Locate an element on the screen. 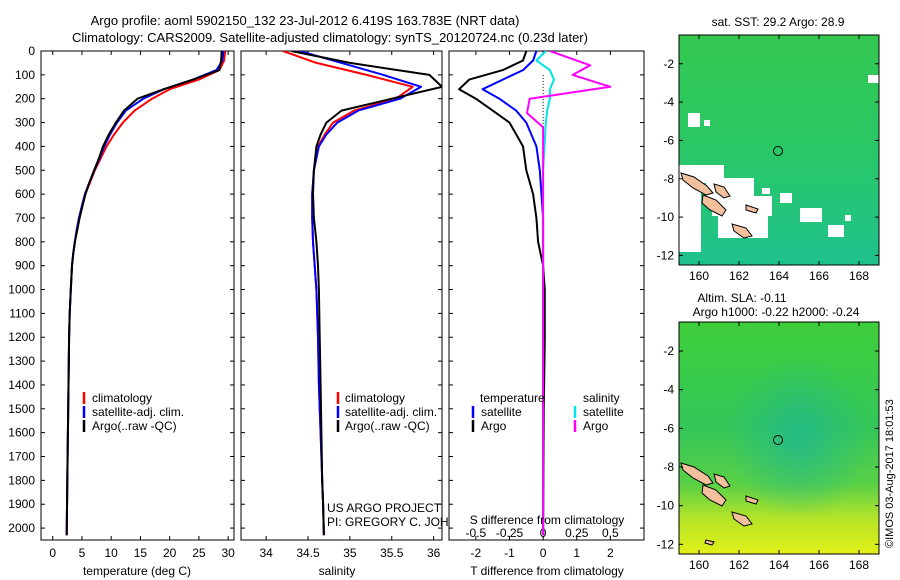 The image size is (900, 580). legend-label-t-argo: Argo is located at coordinates (494, 426).